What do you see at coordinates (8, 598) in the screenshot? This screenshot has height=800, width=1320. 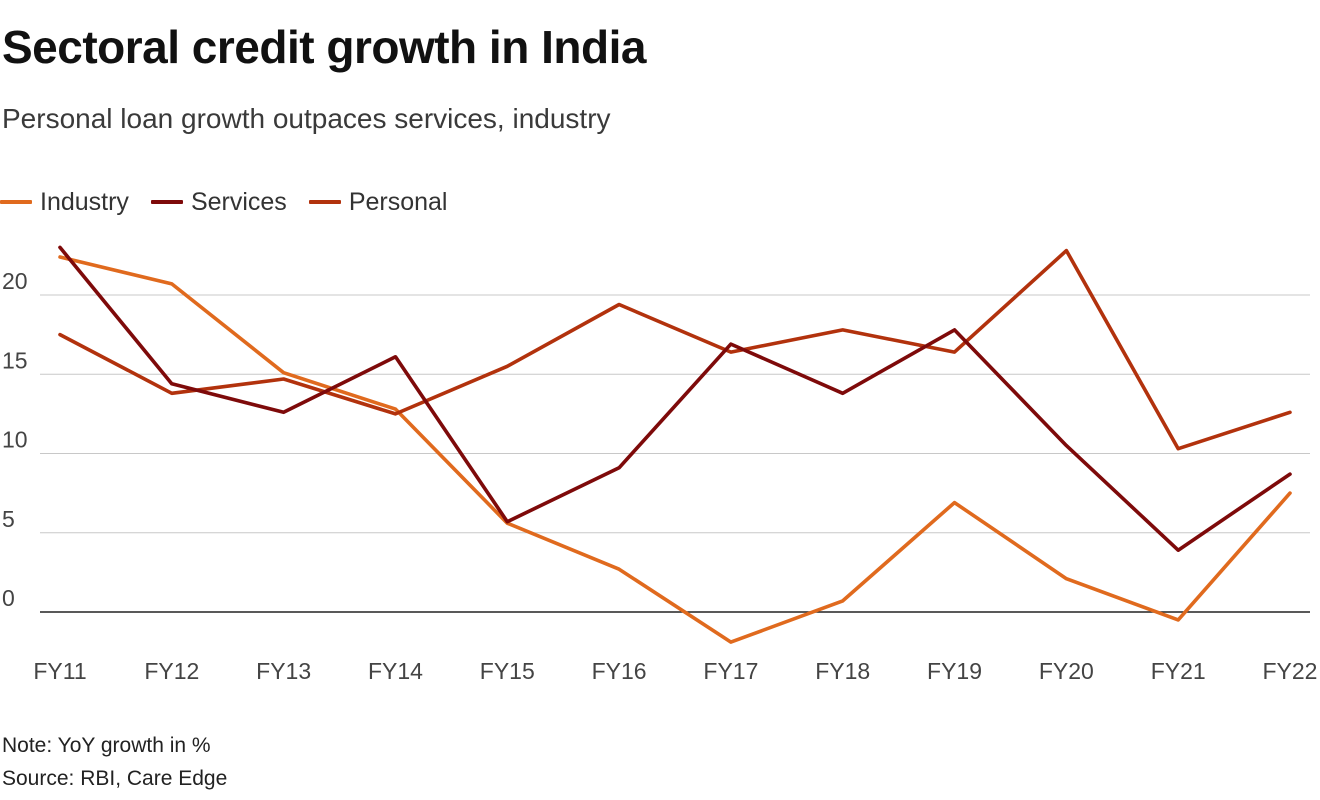 I see `y-tick-label: 0` at bounding box center [8, 598].